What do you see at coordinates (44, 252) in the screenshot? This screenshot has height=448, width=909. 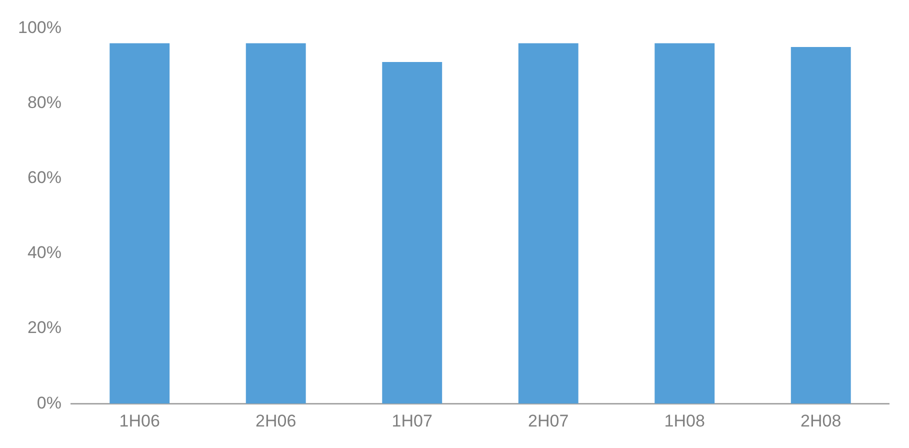 I see `y-tick-label: 40%` at bounding box center [44, 252].